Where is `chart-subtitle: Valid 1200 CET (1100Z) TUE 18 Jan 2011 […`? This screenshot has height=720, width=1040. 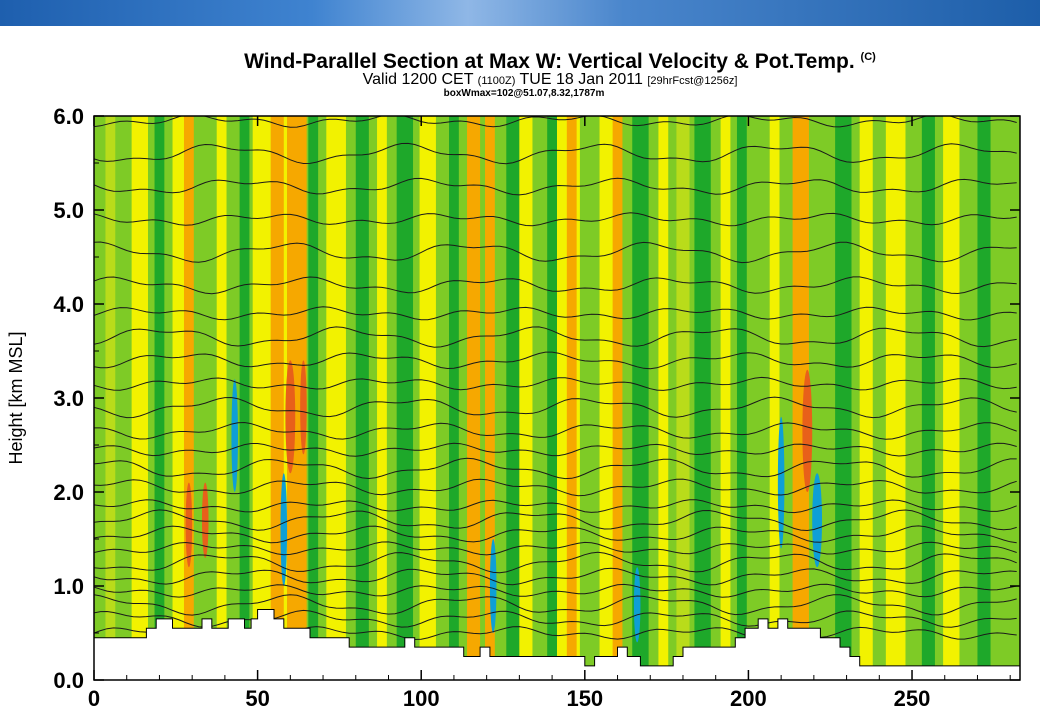
chart-subtitle: Valid 1200 CET (1100Z) TUE 18 Jan 2011 [… is located at coordinates (520, 80).